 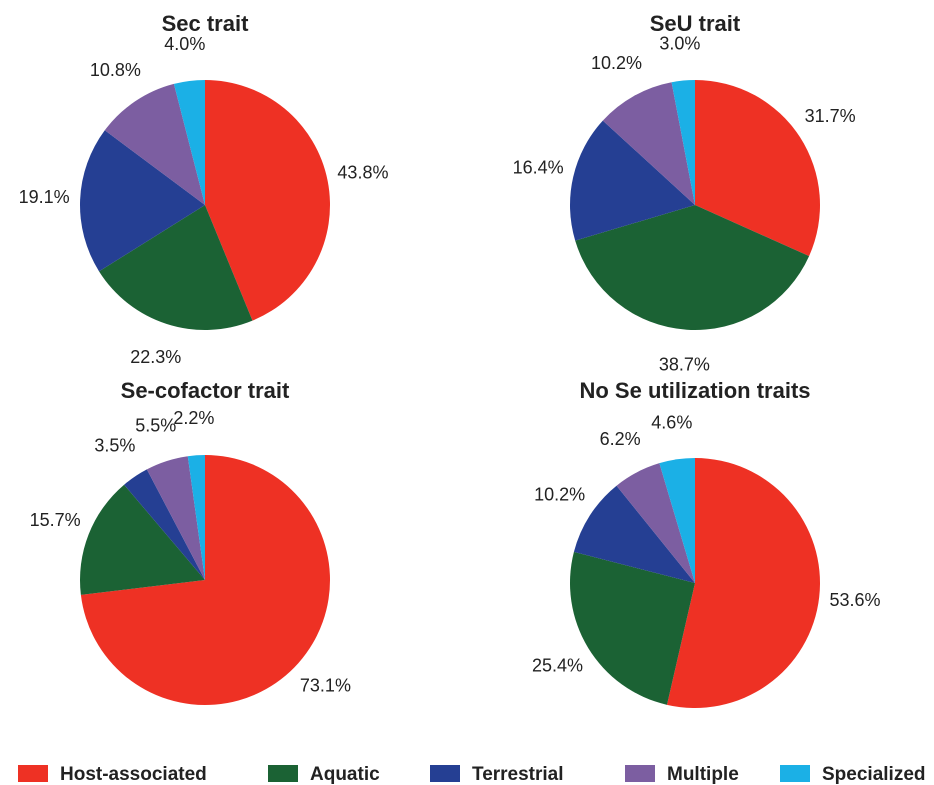 What do you see at coordinates (679, 43) in the screenshot?
I see `slice-label: 3.0%` at bounding box center [679, 43].